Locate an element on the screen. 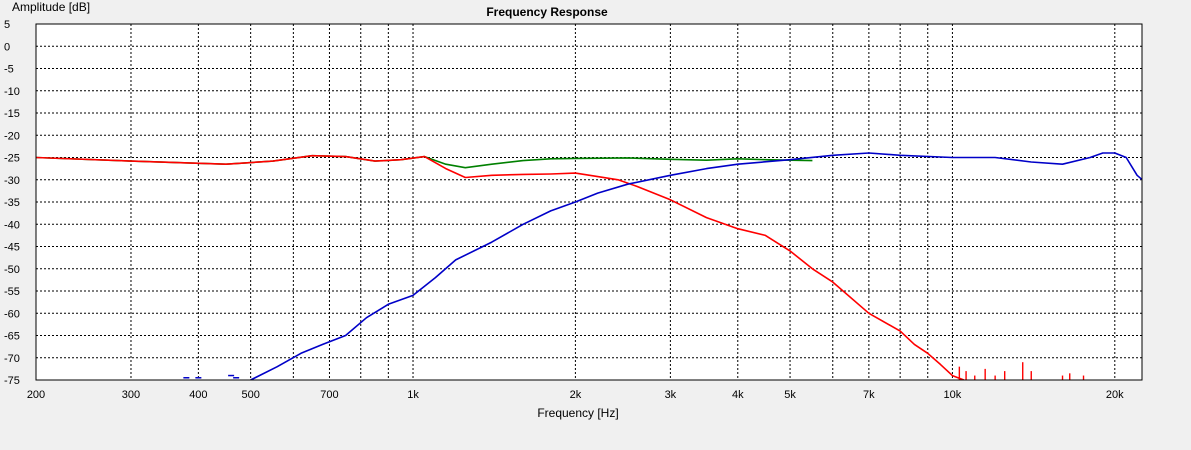 The image size is (1191, 450). y-tick-label: -20 is located at coordinates (12, 136).